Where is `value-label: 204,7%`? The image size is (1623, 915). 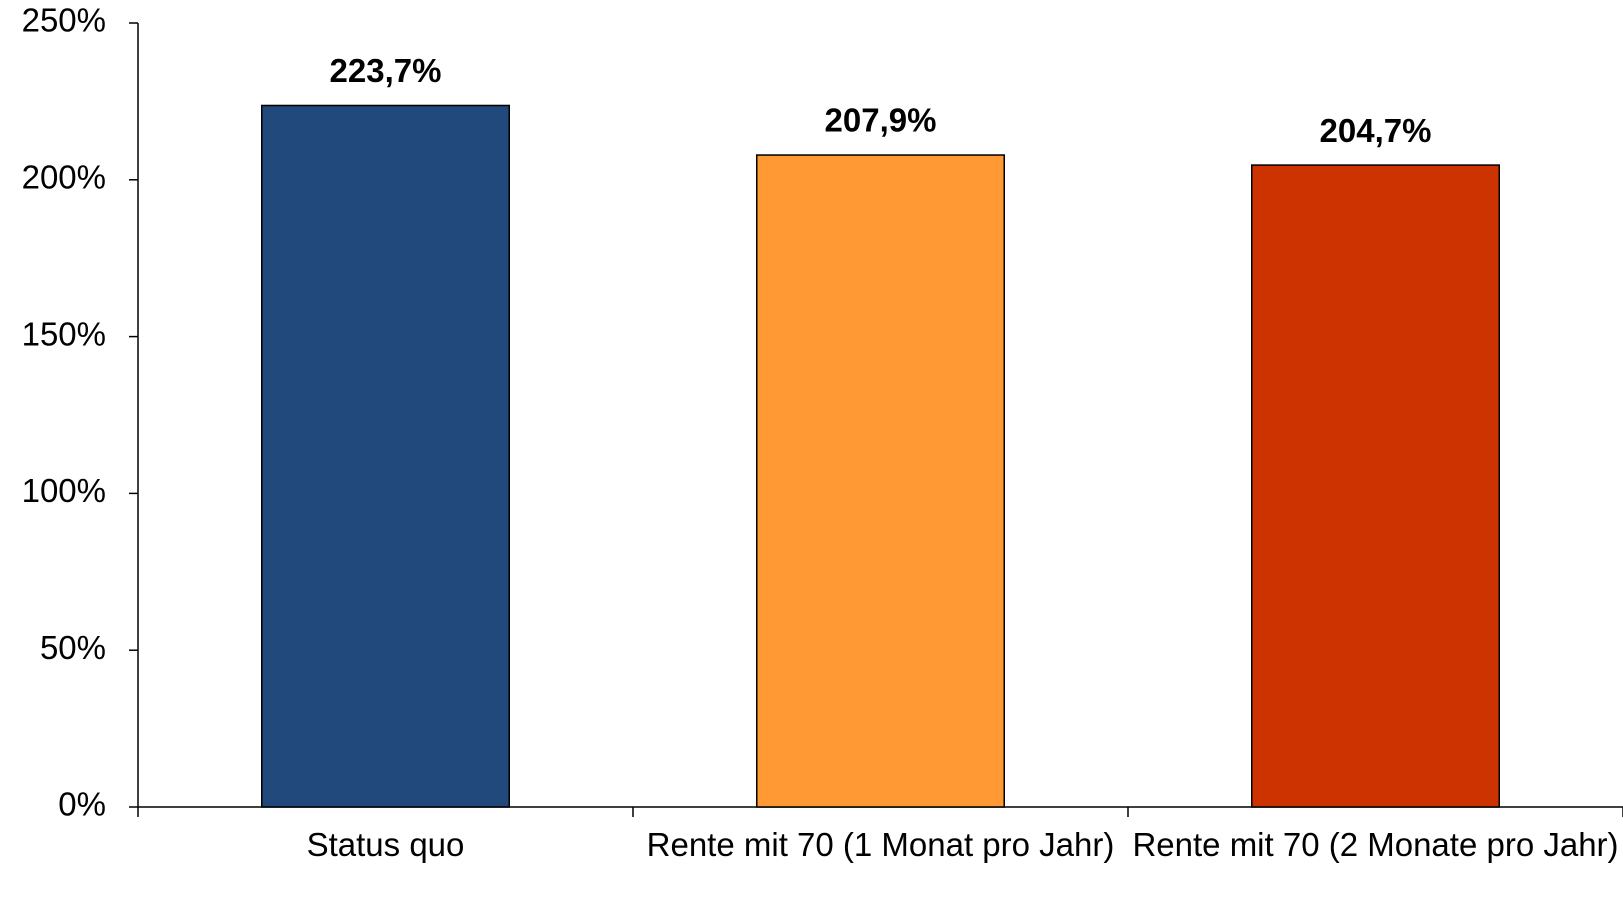 value-label: 204,7% is located at coordinates (1376, 130).